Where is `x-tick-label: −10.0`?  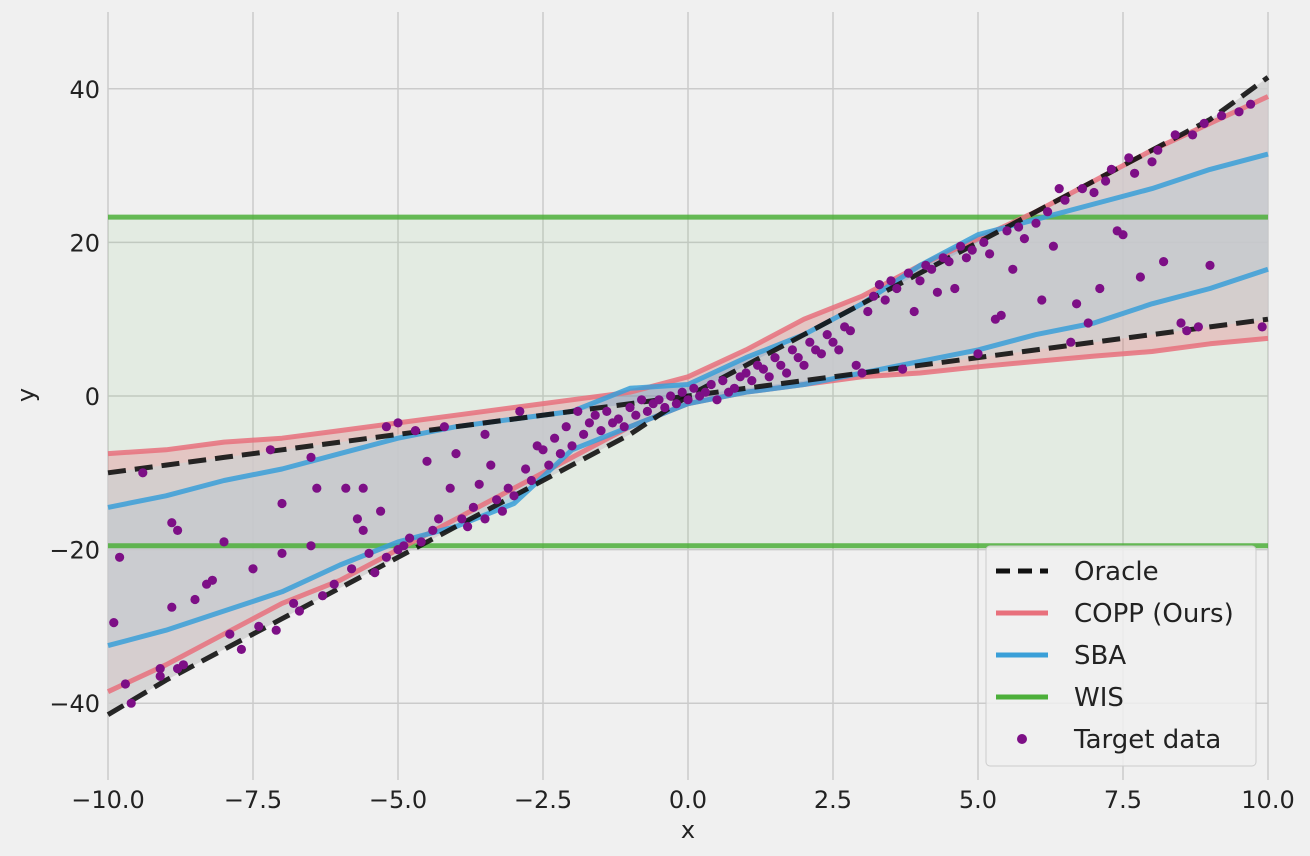
x-tick-label: −10.0 is located at coordinates (108, 800).